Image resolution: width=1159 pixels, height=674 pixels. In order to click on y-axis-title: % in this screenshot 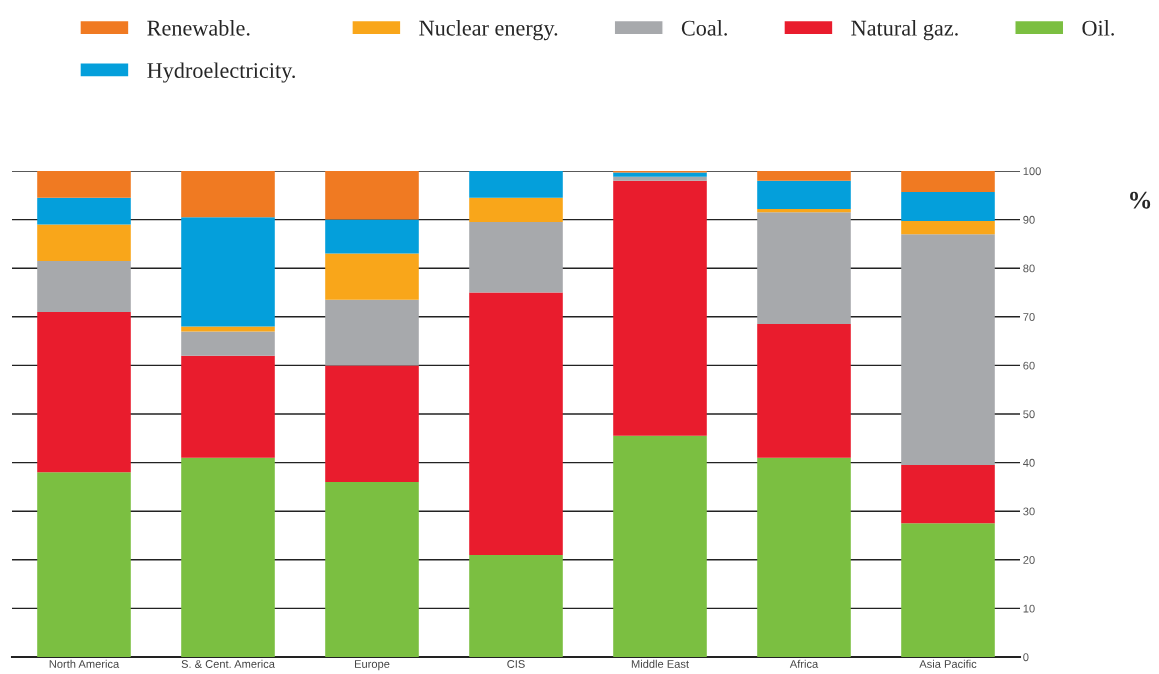, I will do `click(1140, 200)`.